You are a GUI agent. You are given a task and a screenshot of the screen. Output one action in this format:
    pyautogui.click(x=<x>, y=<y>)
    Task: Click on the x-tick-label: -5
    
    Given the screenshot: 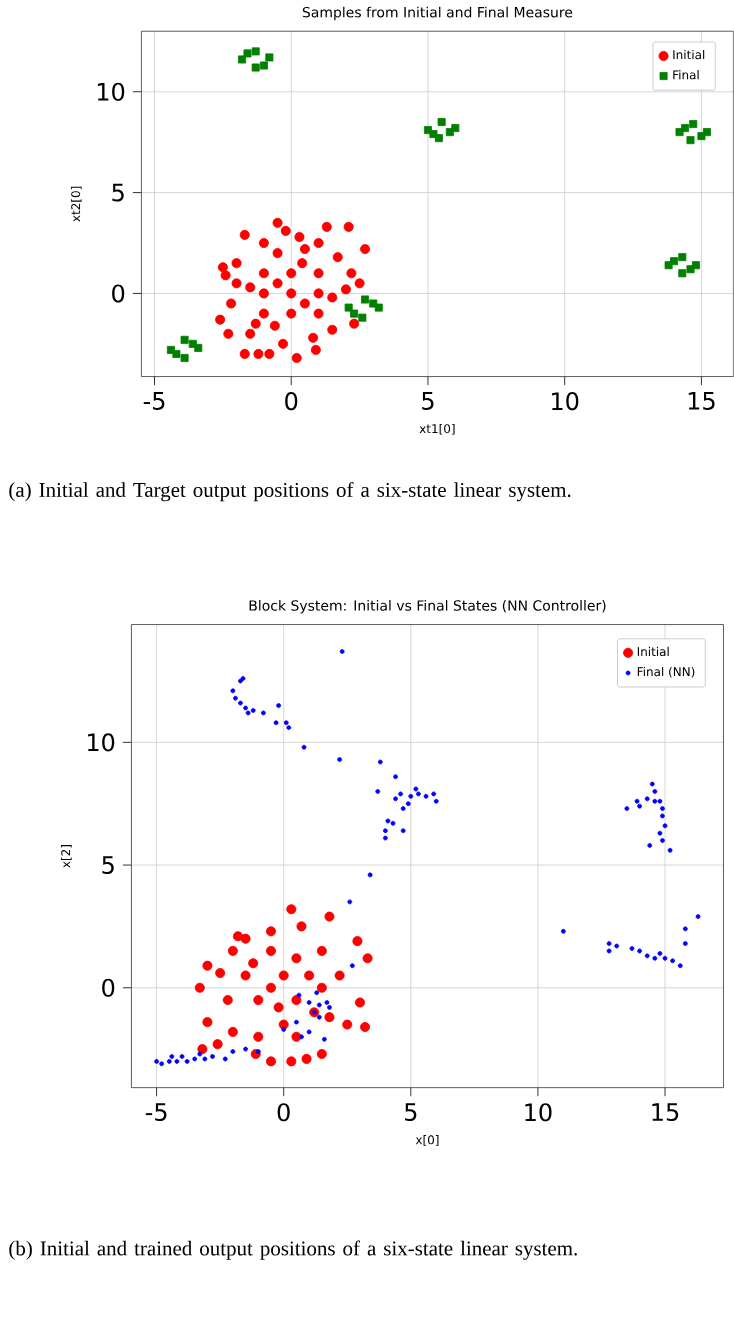 What is the action you would take?
    pyautogui.click(x=156, y=1112)
    